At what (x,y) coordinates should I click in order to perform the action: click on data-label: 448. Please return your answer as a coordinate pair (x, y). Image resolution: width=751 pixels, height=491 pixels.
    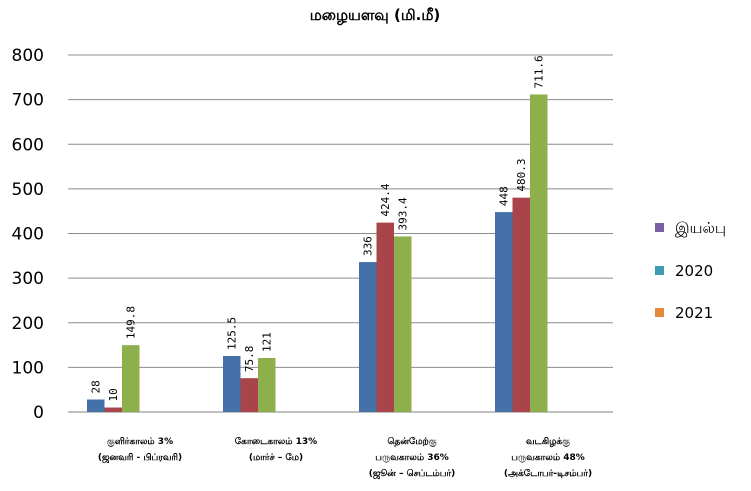
    Looking at the image, I should click on (504, 196).